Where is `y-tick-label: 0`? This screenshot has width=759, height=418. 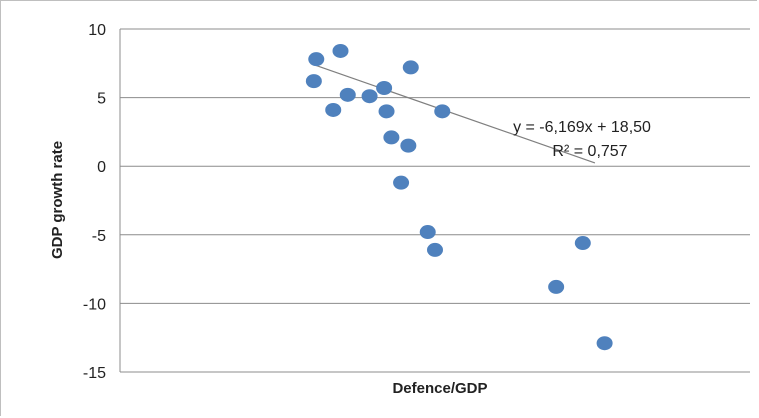
y-tick-label: 0 is located at coordinates (101, 167).